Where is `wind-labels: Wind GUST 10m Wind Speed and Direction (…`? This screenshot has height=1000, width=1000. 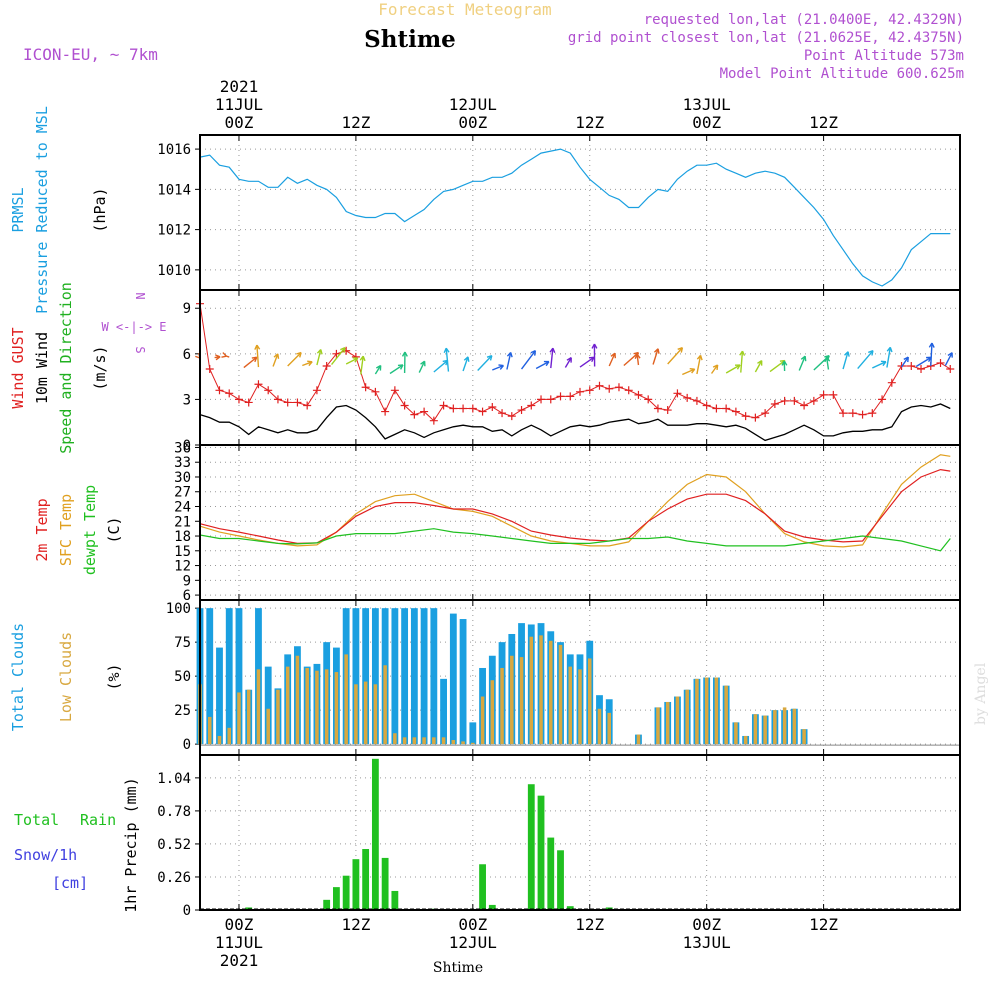
wind-labels: Wind GUST 10m Wind Speed and Direction (… is located at coordinates (88, 368).